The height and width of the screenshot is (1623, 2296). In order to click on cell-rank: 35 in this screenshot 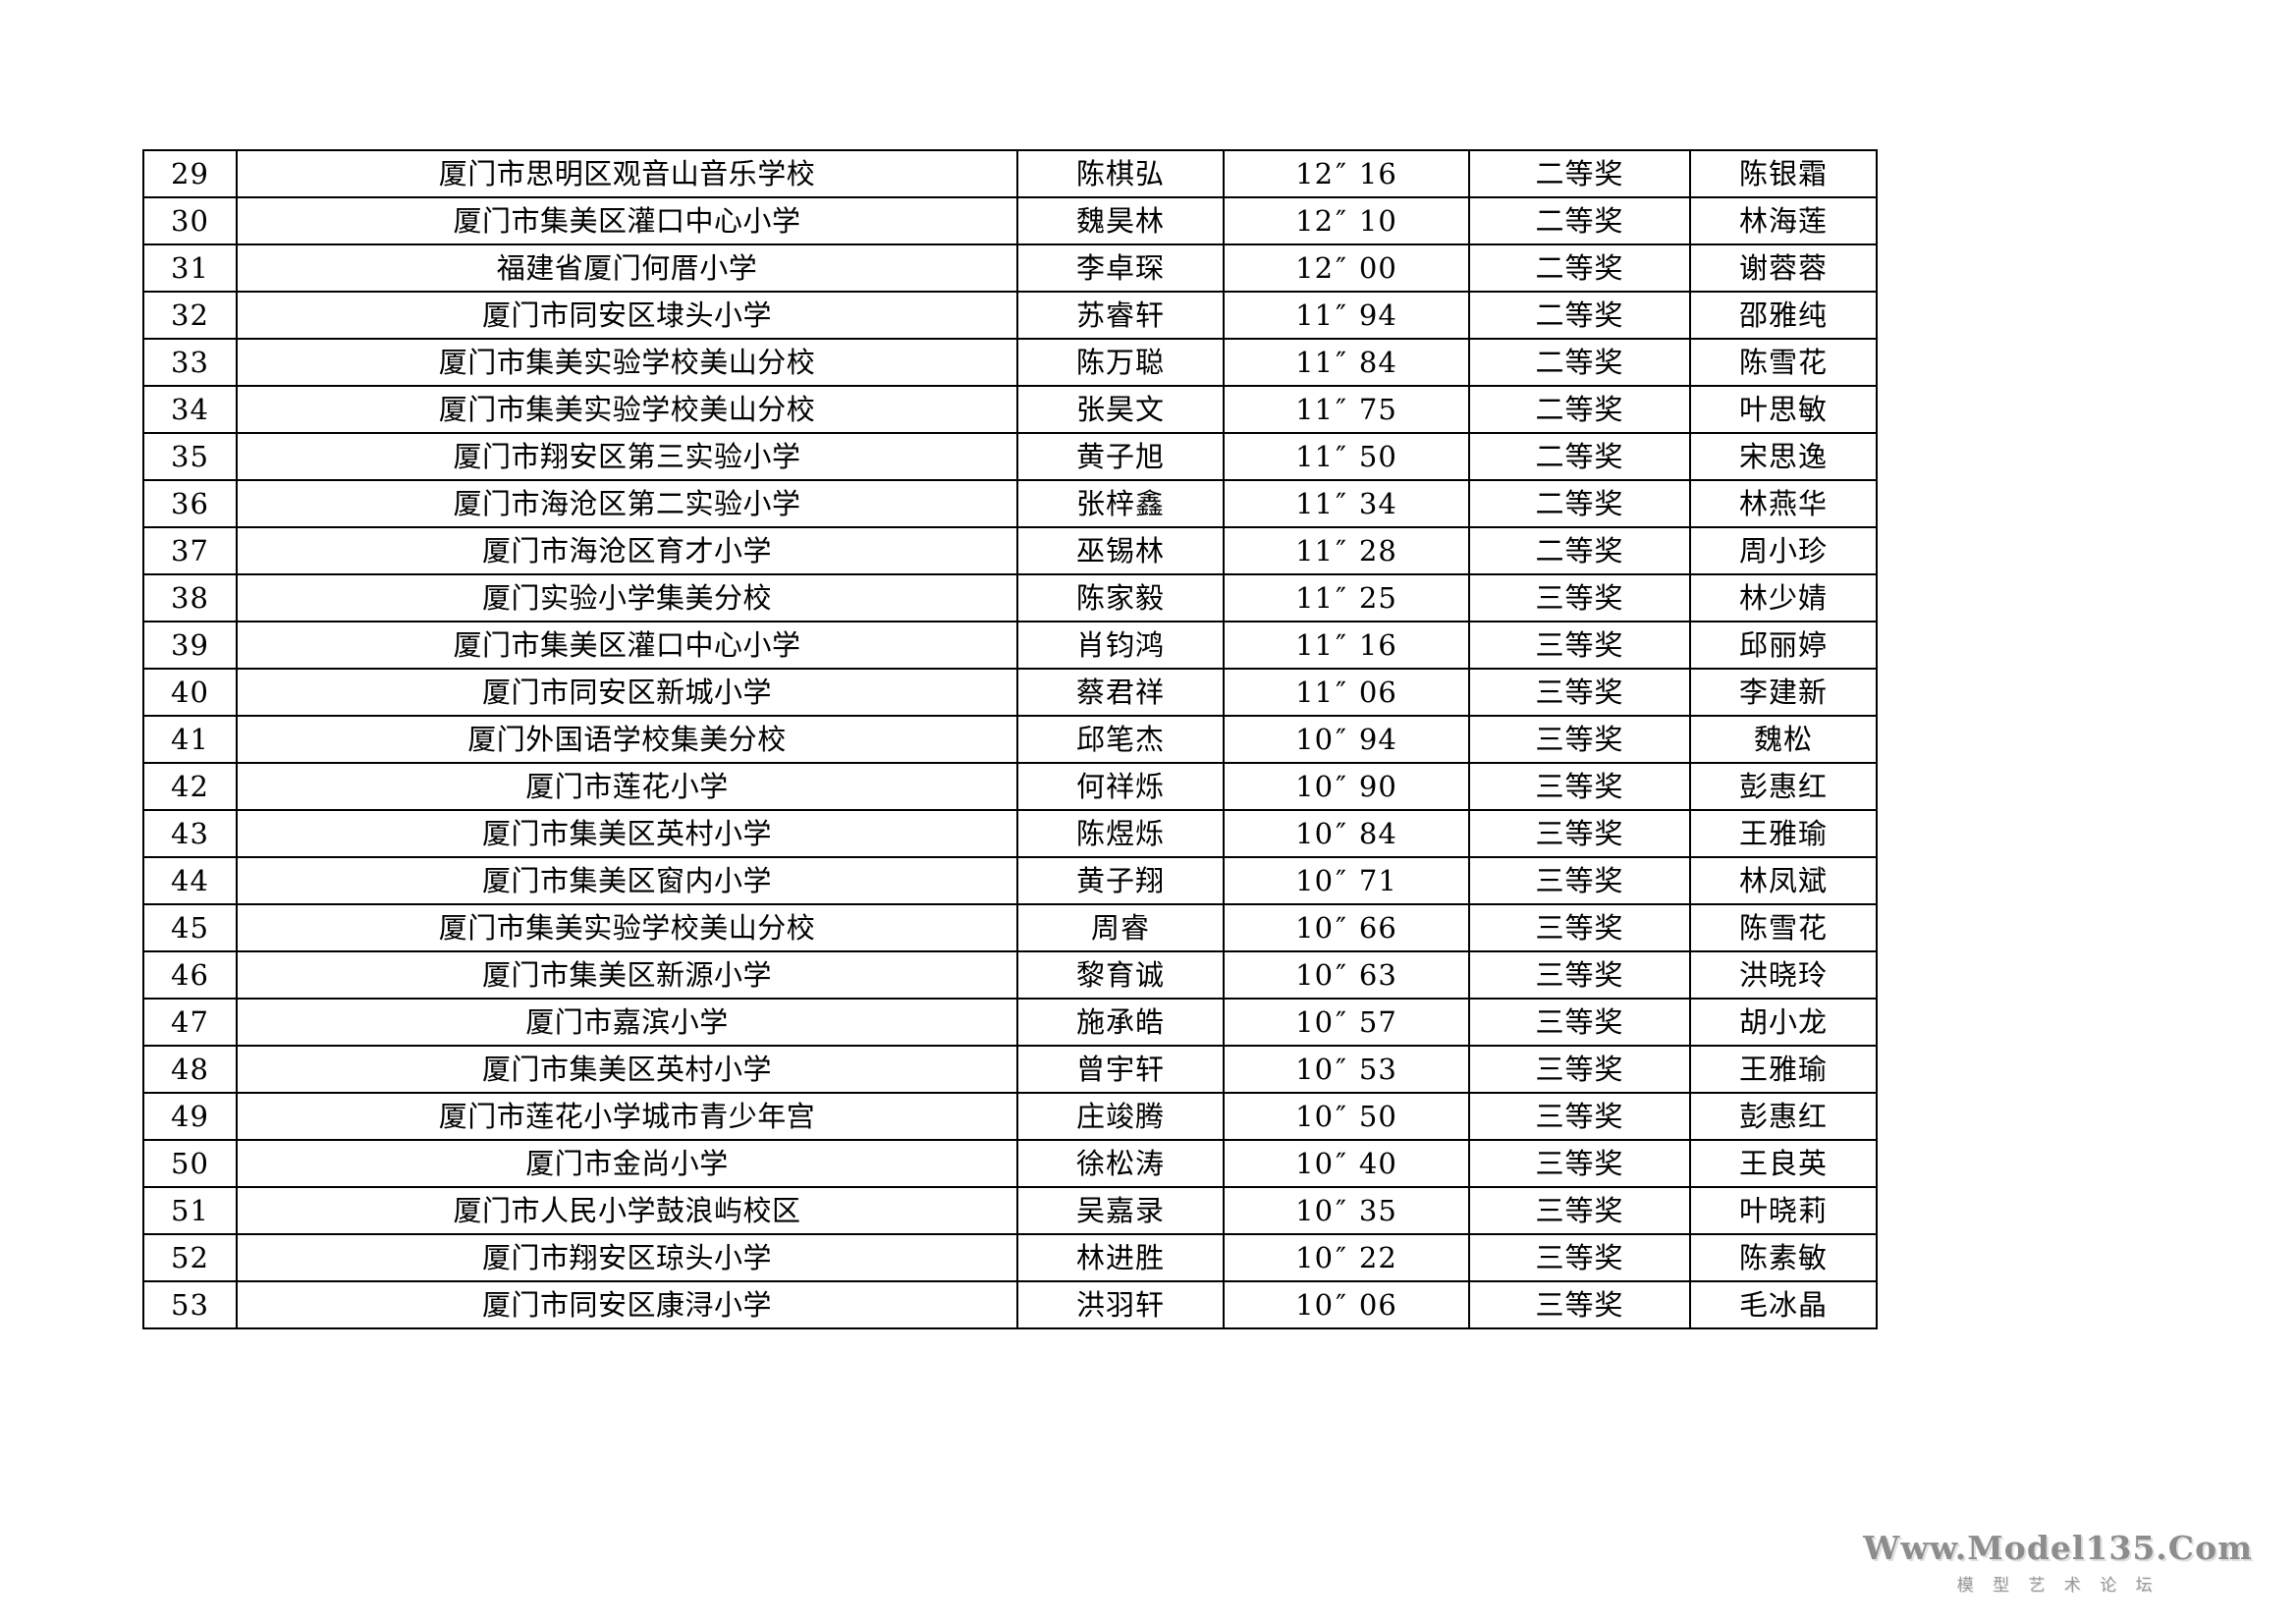, I will do `click(190, 456)`.